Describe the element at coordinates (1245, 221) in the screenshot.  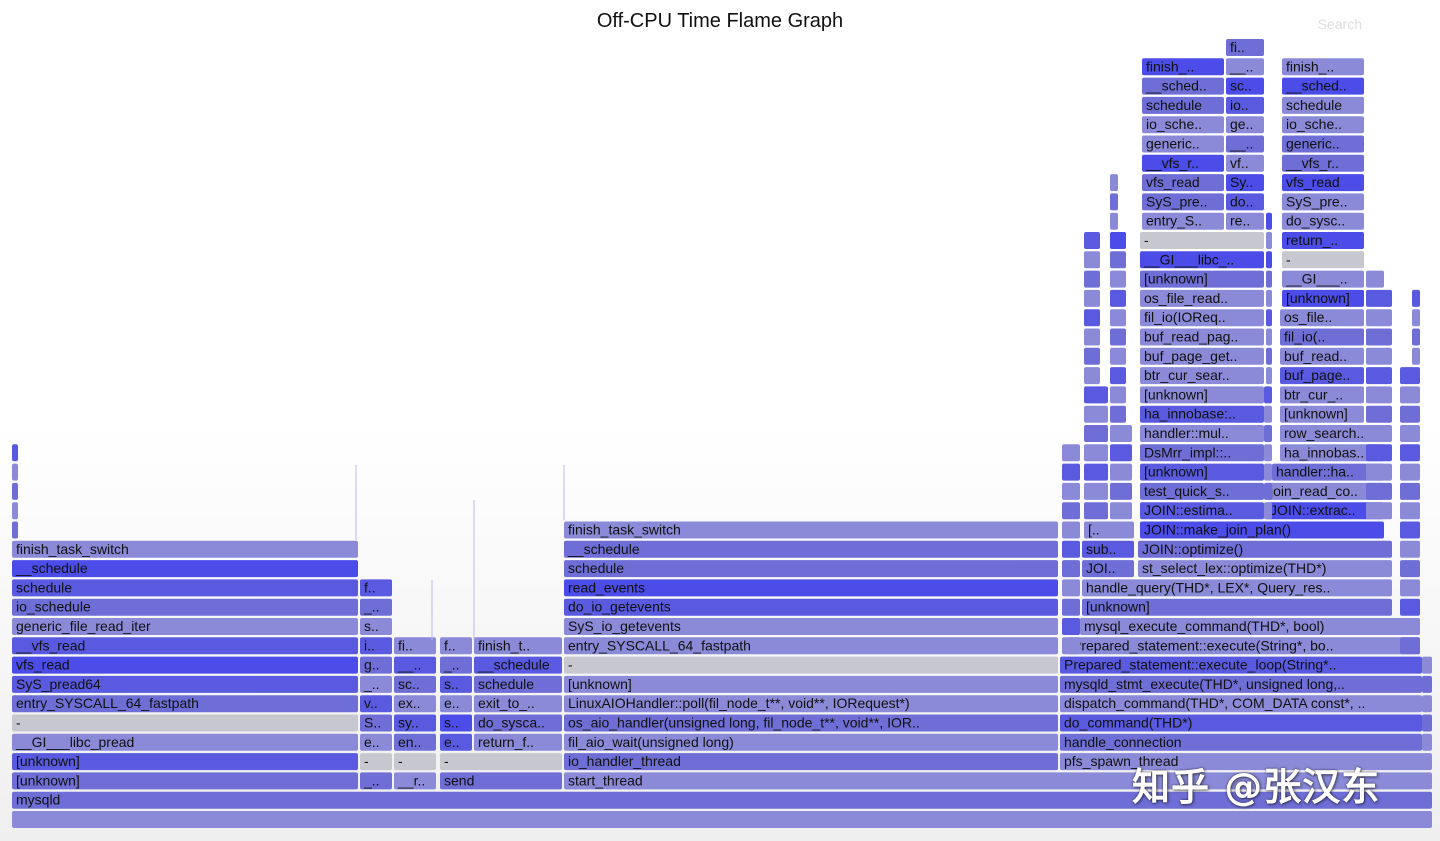
I see `flame-frame: re..` at that location.